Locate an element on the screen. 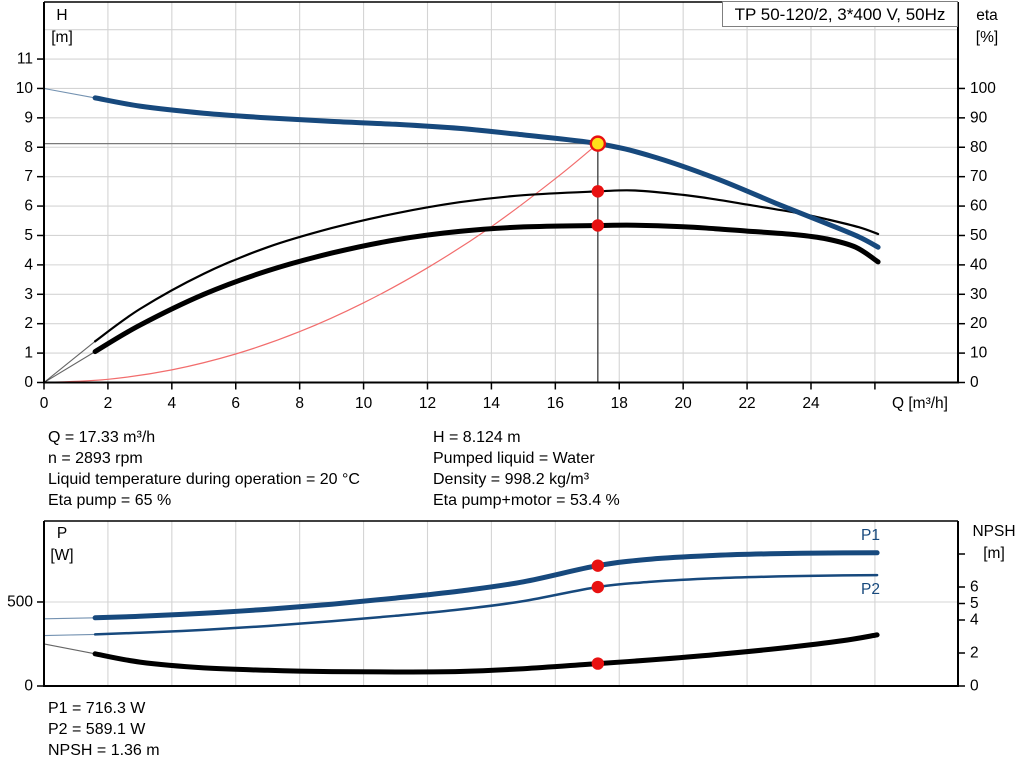 The image size is (1024, 781). series-qh-curve-leadin is located at coordinates (69, 93).